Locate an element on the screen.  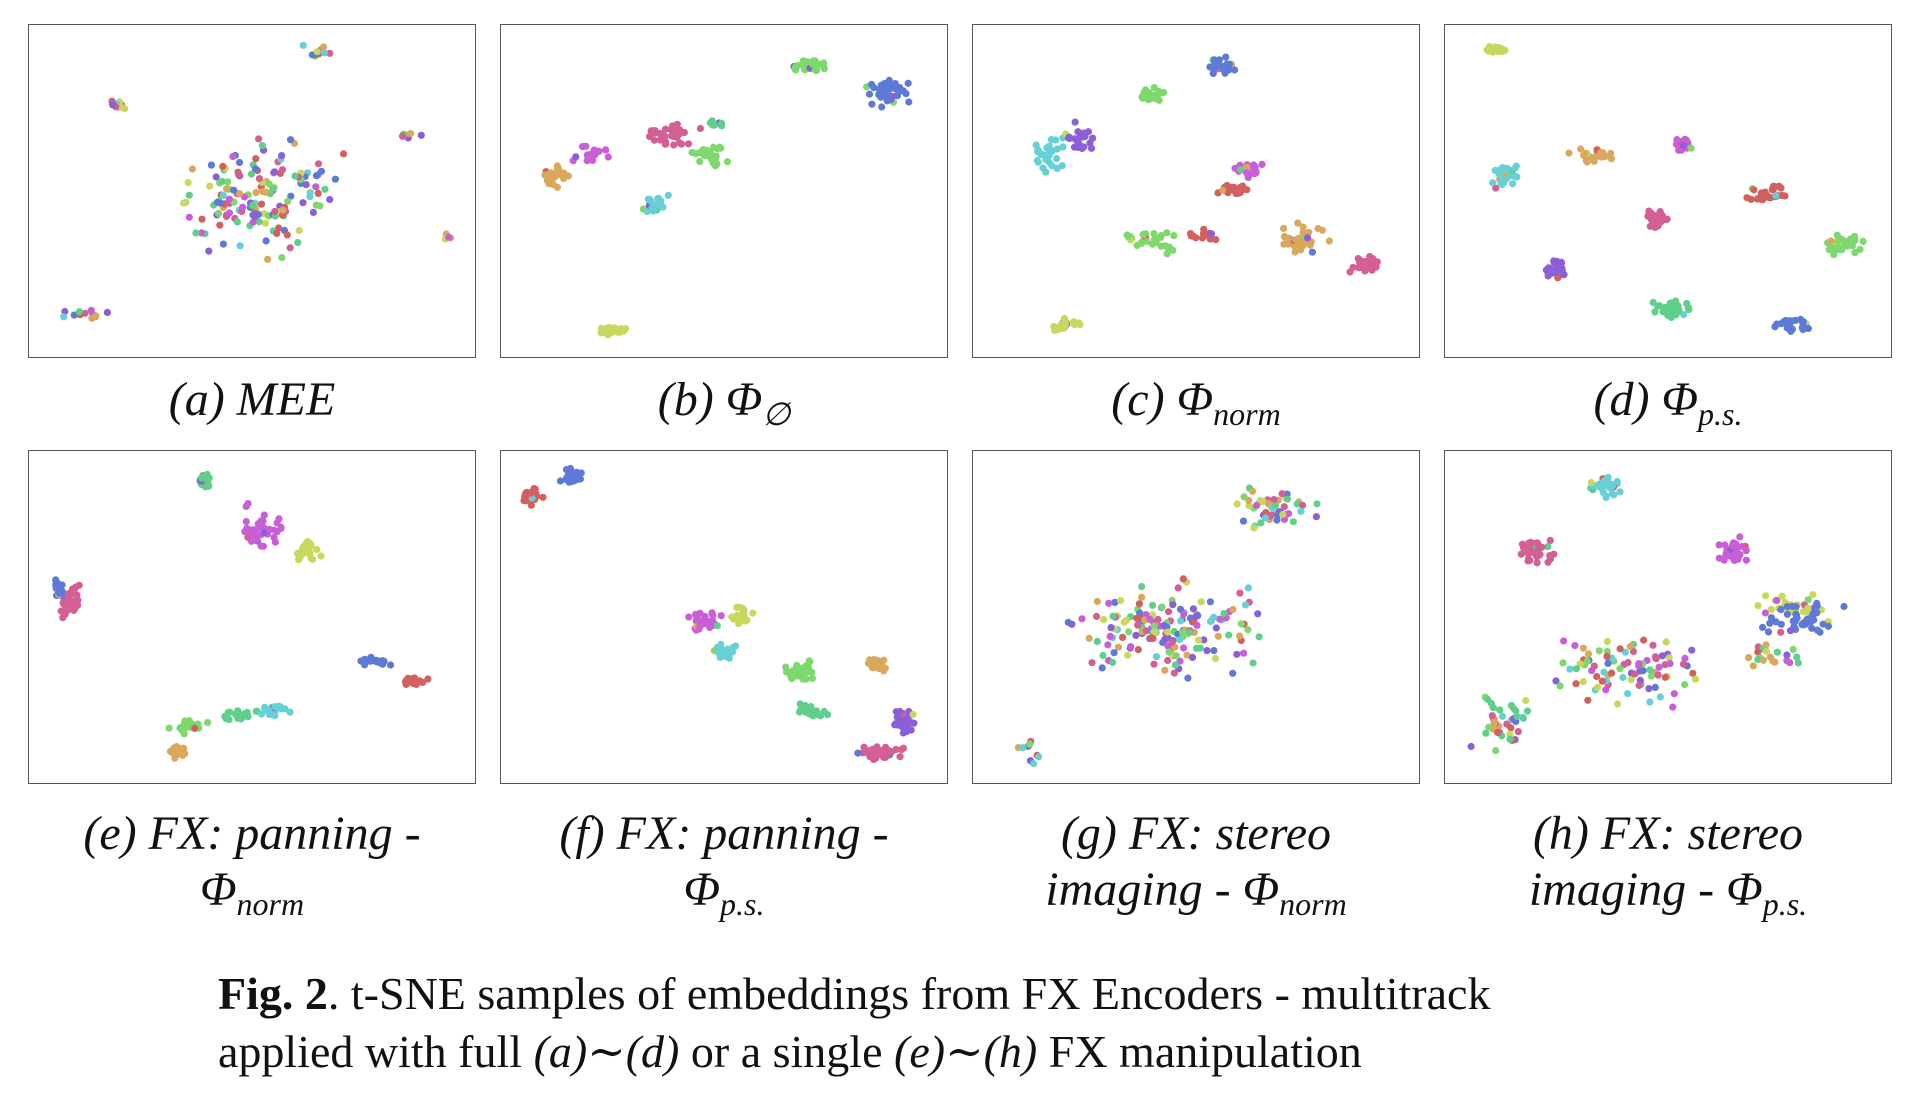
plot-panel-d is located at coordinates (1668, 191).